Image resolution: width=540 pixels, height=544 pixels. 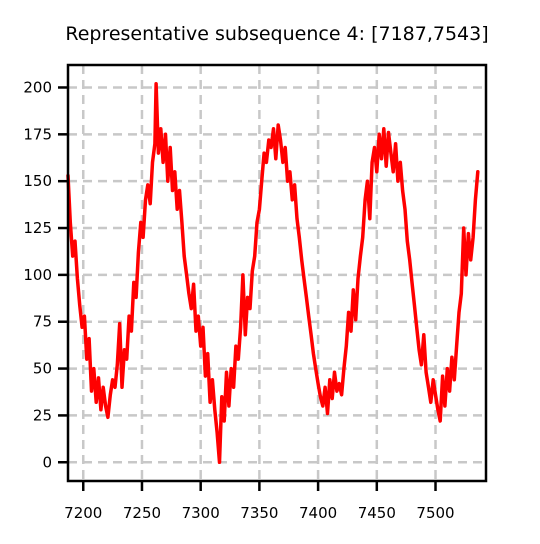 I want to click on x-tick-label: 7200, so click(x=83, y=513).